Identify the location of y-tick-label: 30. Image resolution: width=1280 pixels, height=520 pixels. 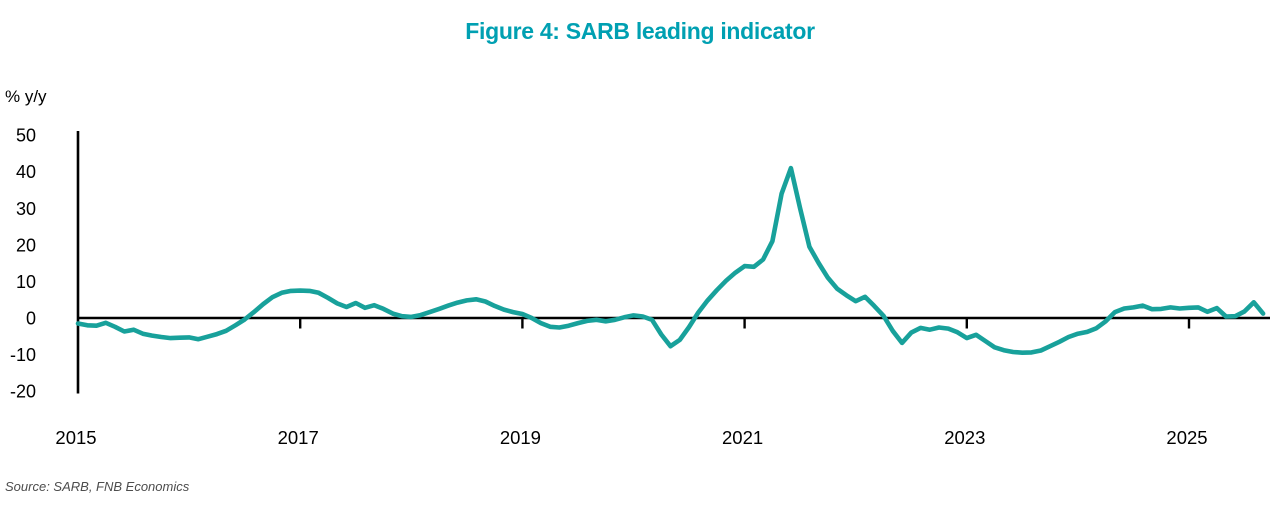
(26, 209).